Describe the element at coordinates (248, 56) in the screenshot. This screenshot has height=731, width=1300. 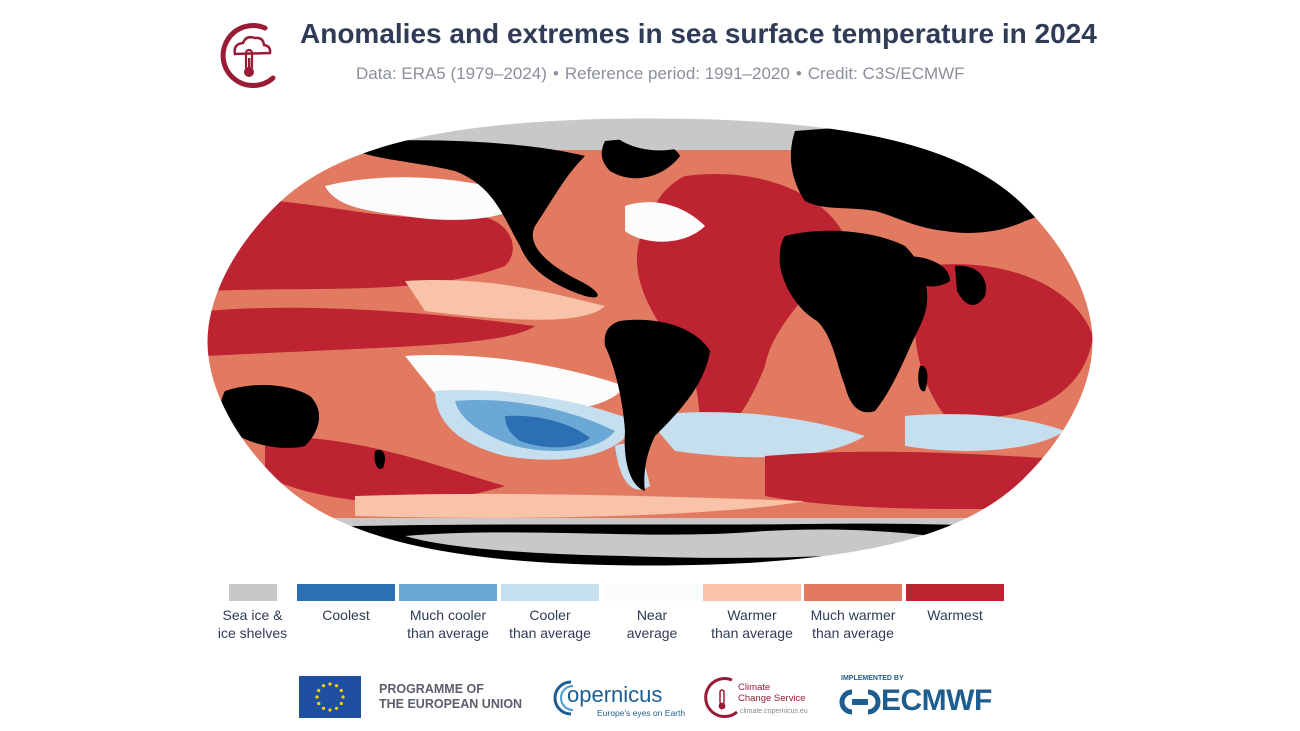
I see `c3s-logo-icon` at that location.